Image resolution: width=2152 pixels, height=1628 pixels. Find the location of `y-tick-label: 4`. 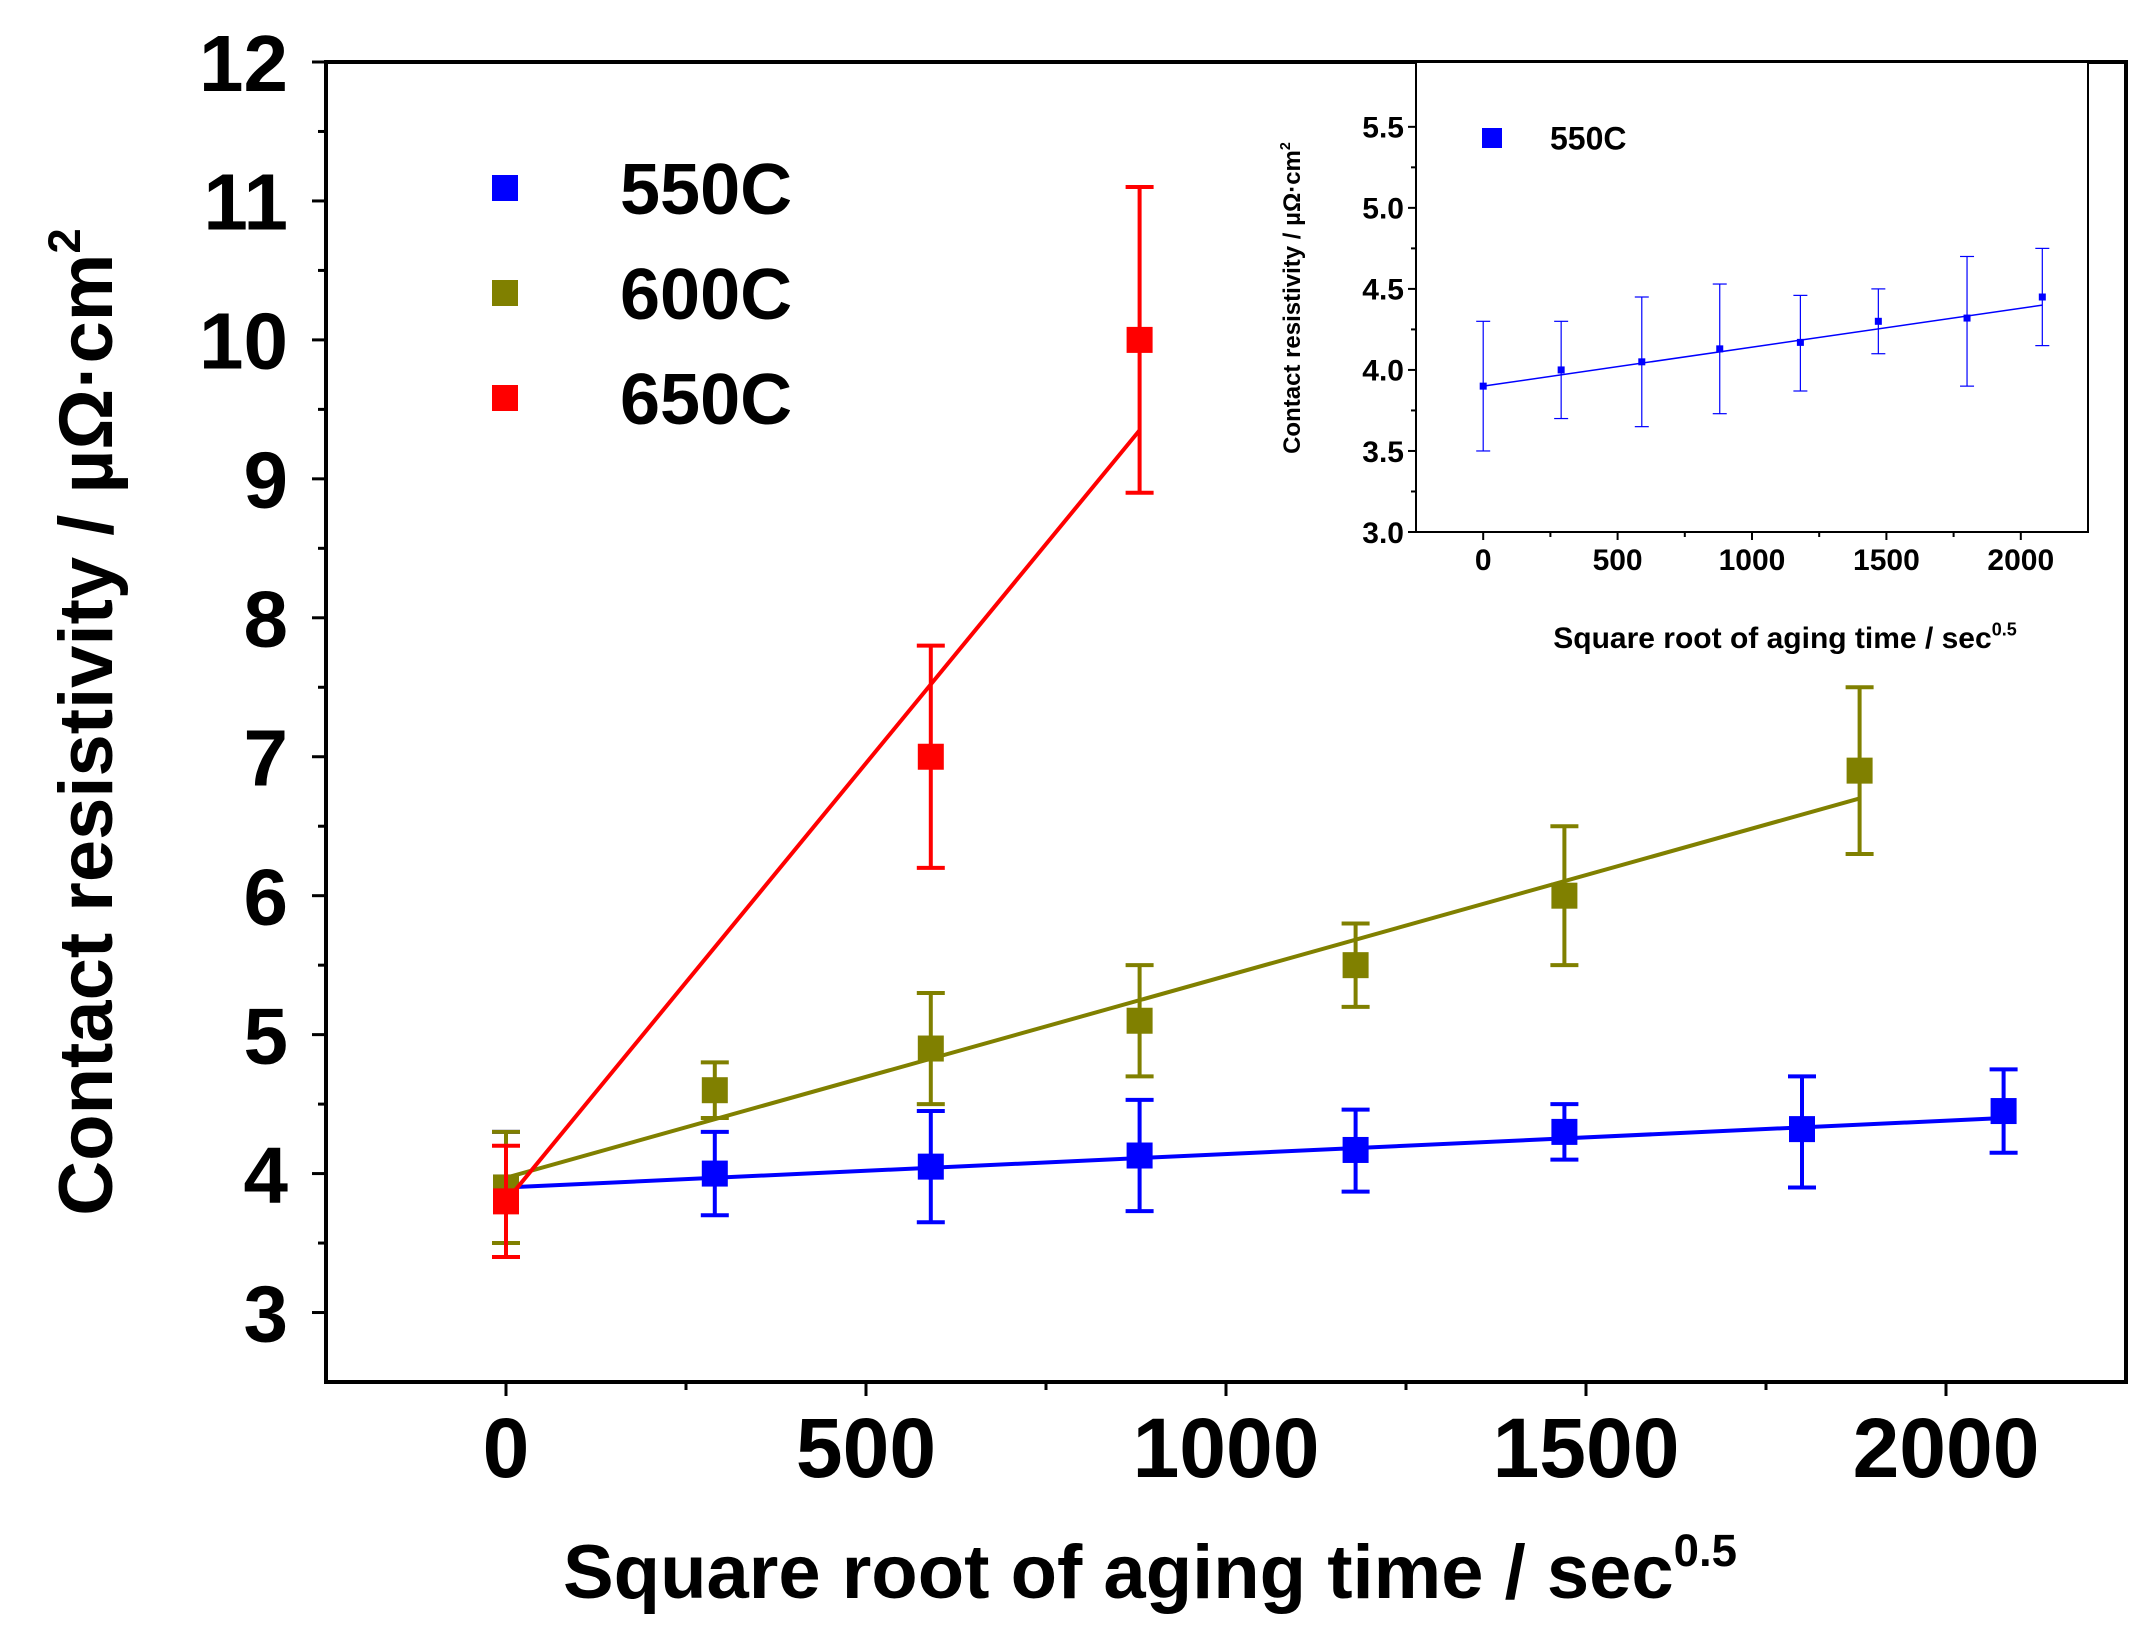

y-tick-label: 4 is located at coordinates (266, 1174).